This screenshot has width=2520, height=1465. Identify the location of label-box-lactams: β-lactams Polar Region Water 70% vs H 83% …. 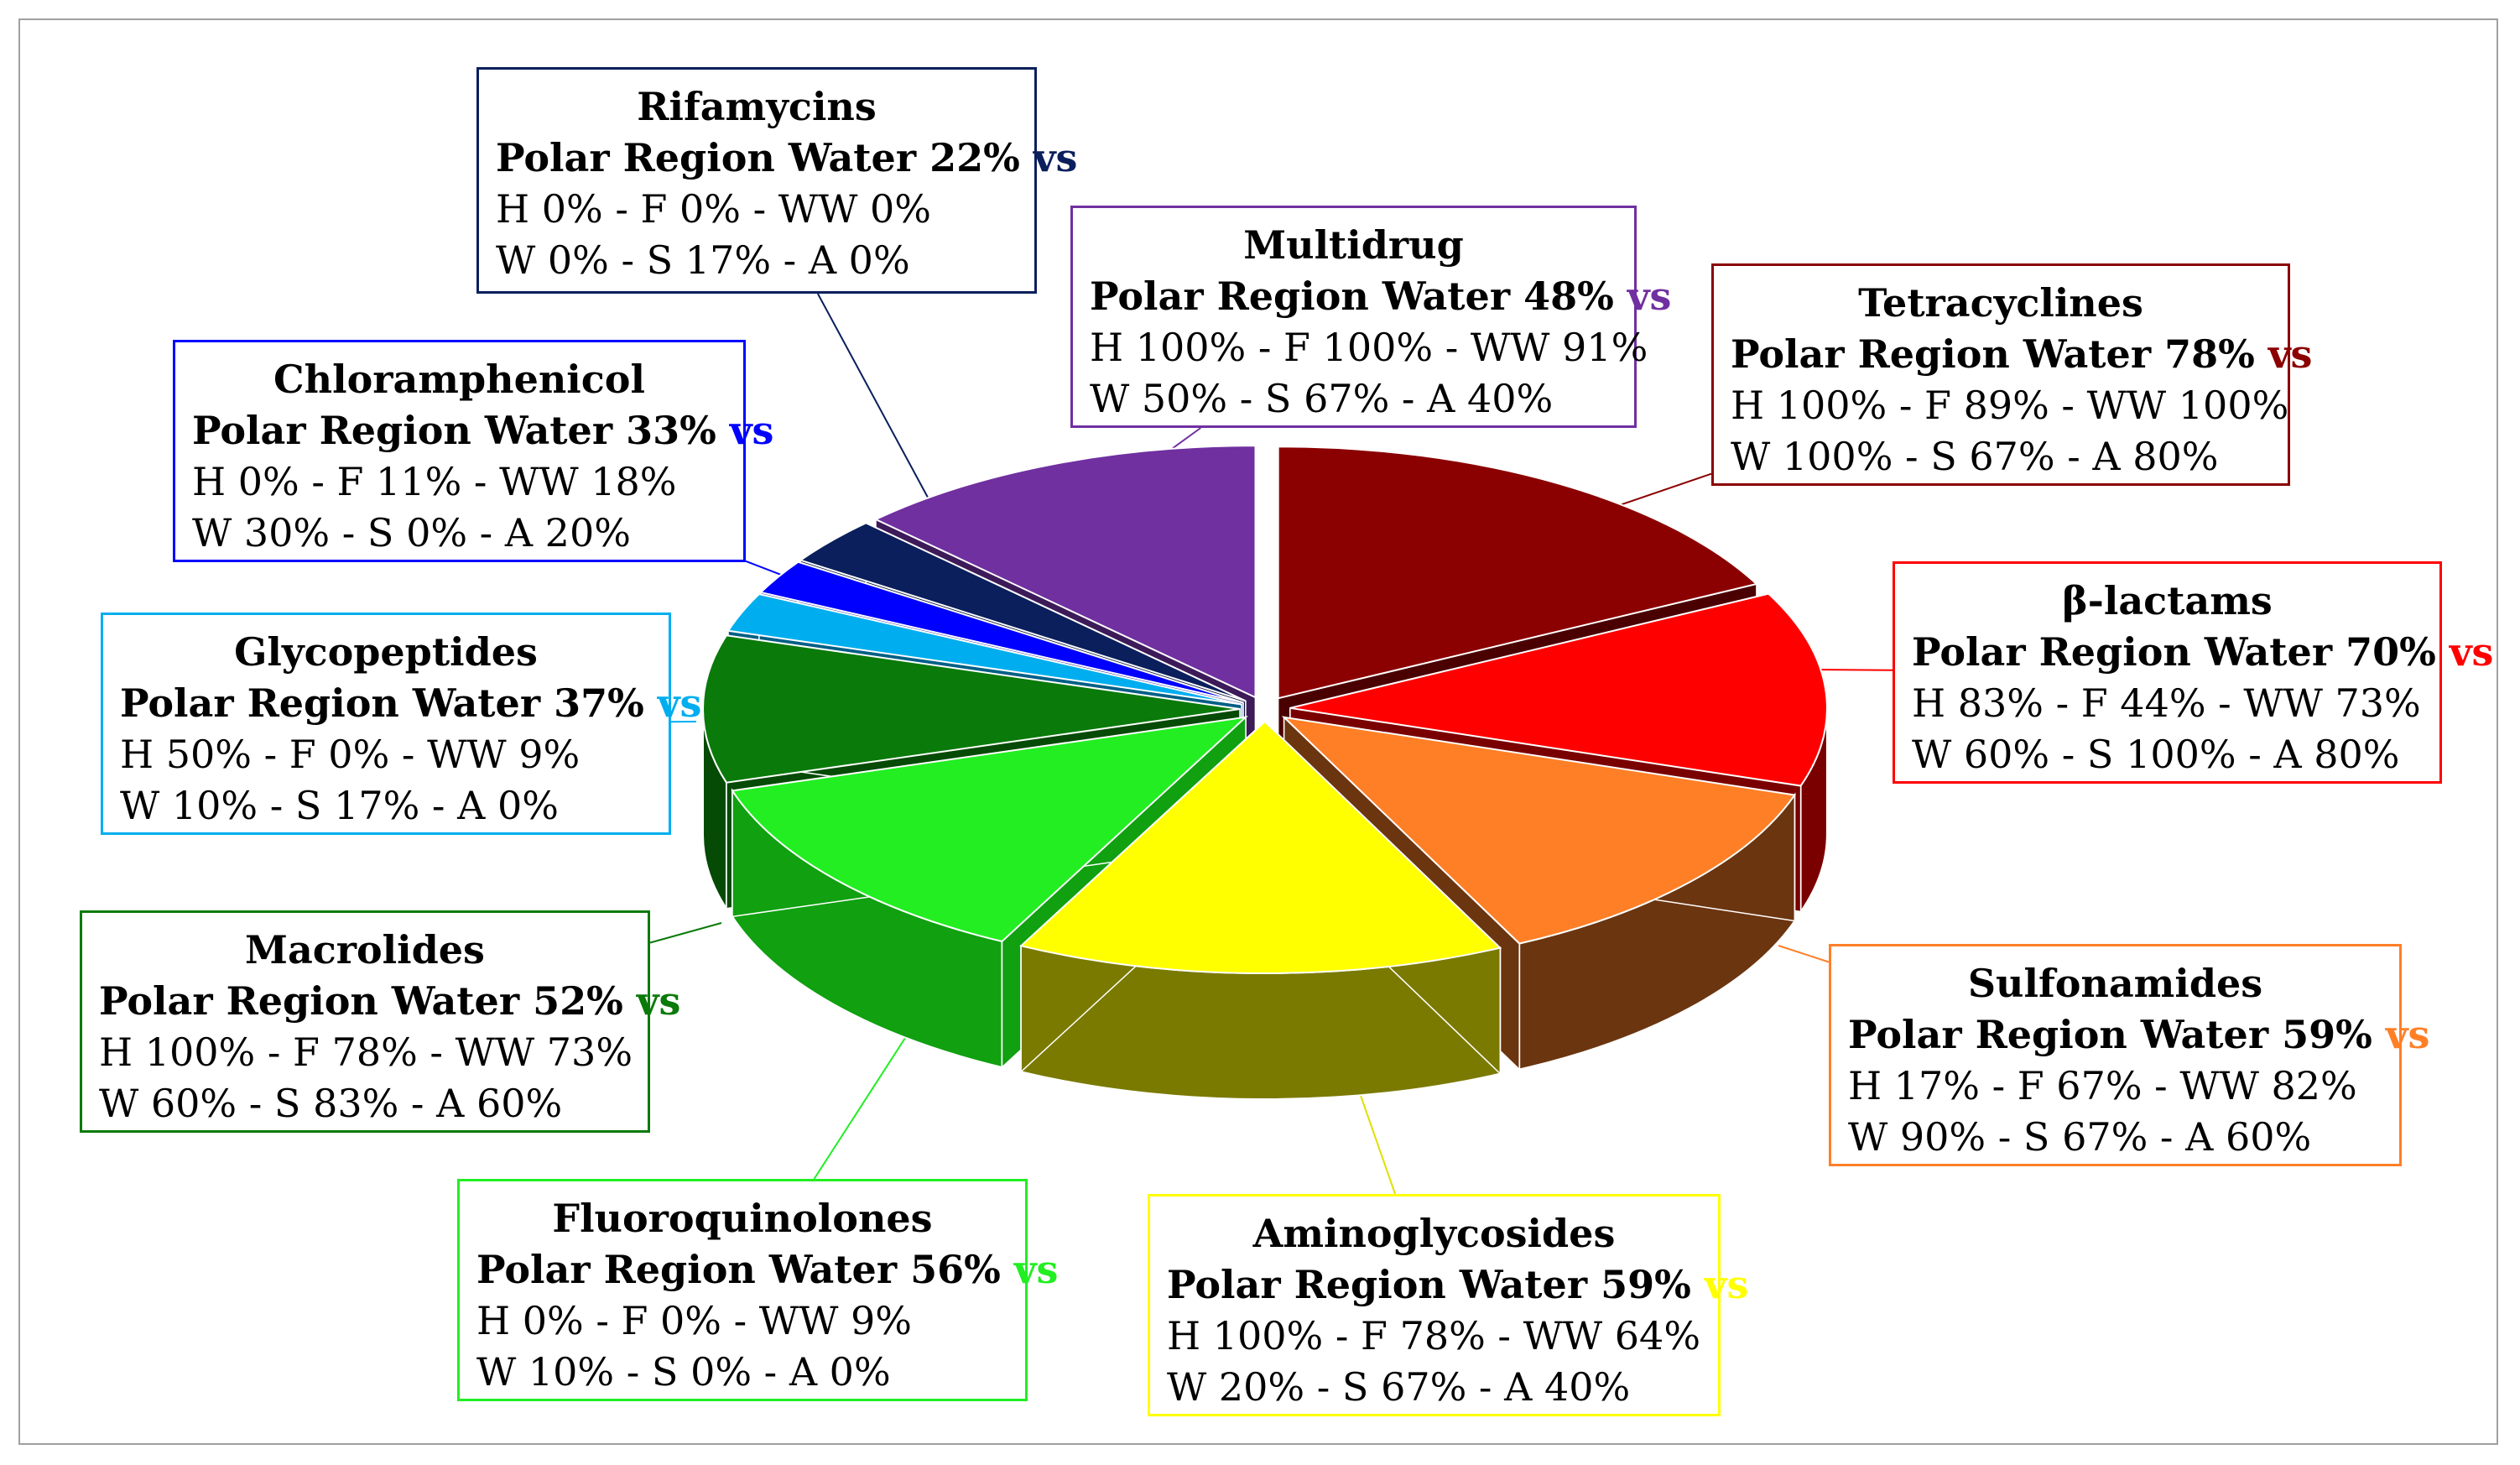
(2193, 672).